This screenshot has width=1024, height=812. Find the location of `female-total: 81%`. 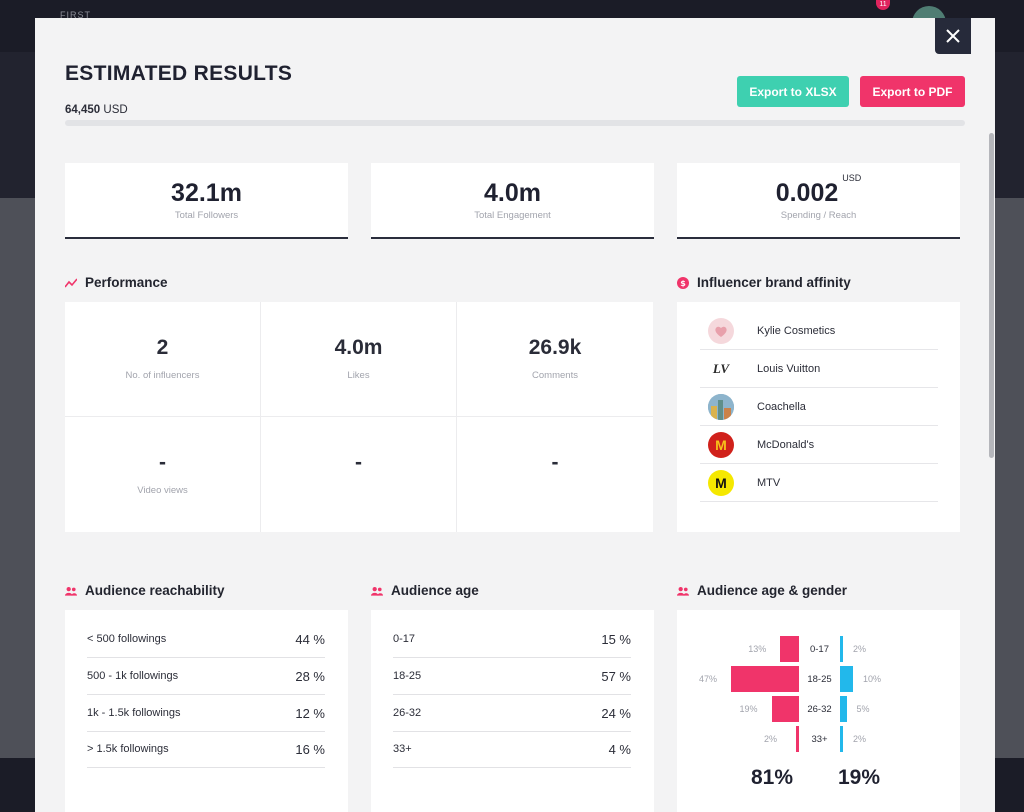

female-total: 81% is located at coordinates (772, 777).